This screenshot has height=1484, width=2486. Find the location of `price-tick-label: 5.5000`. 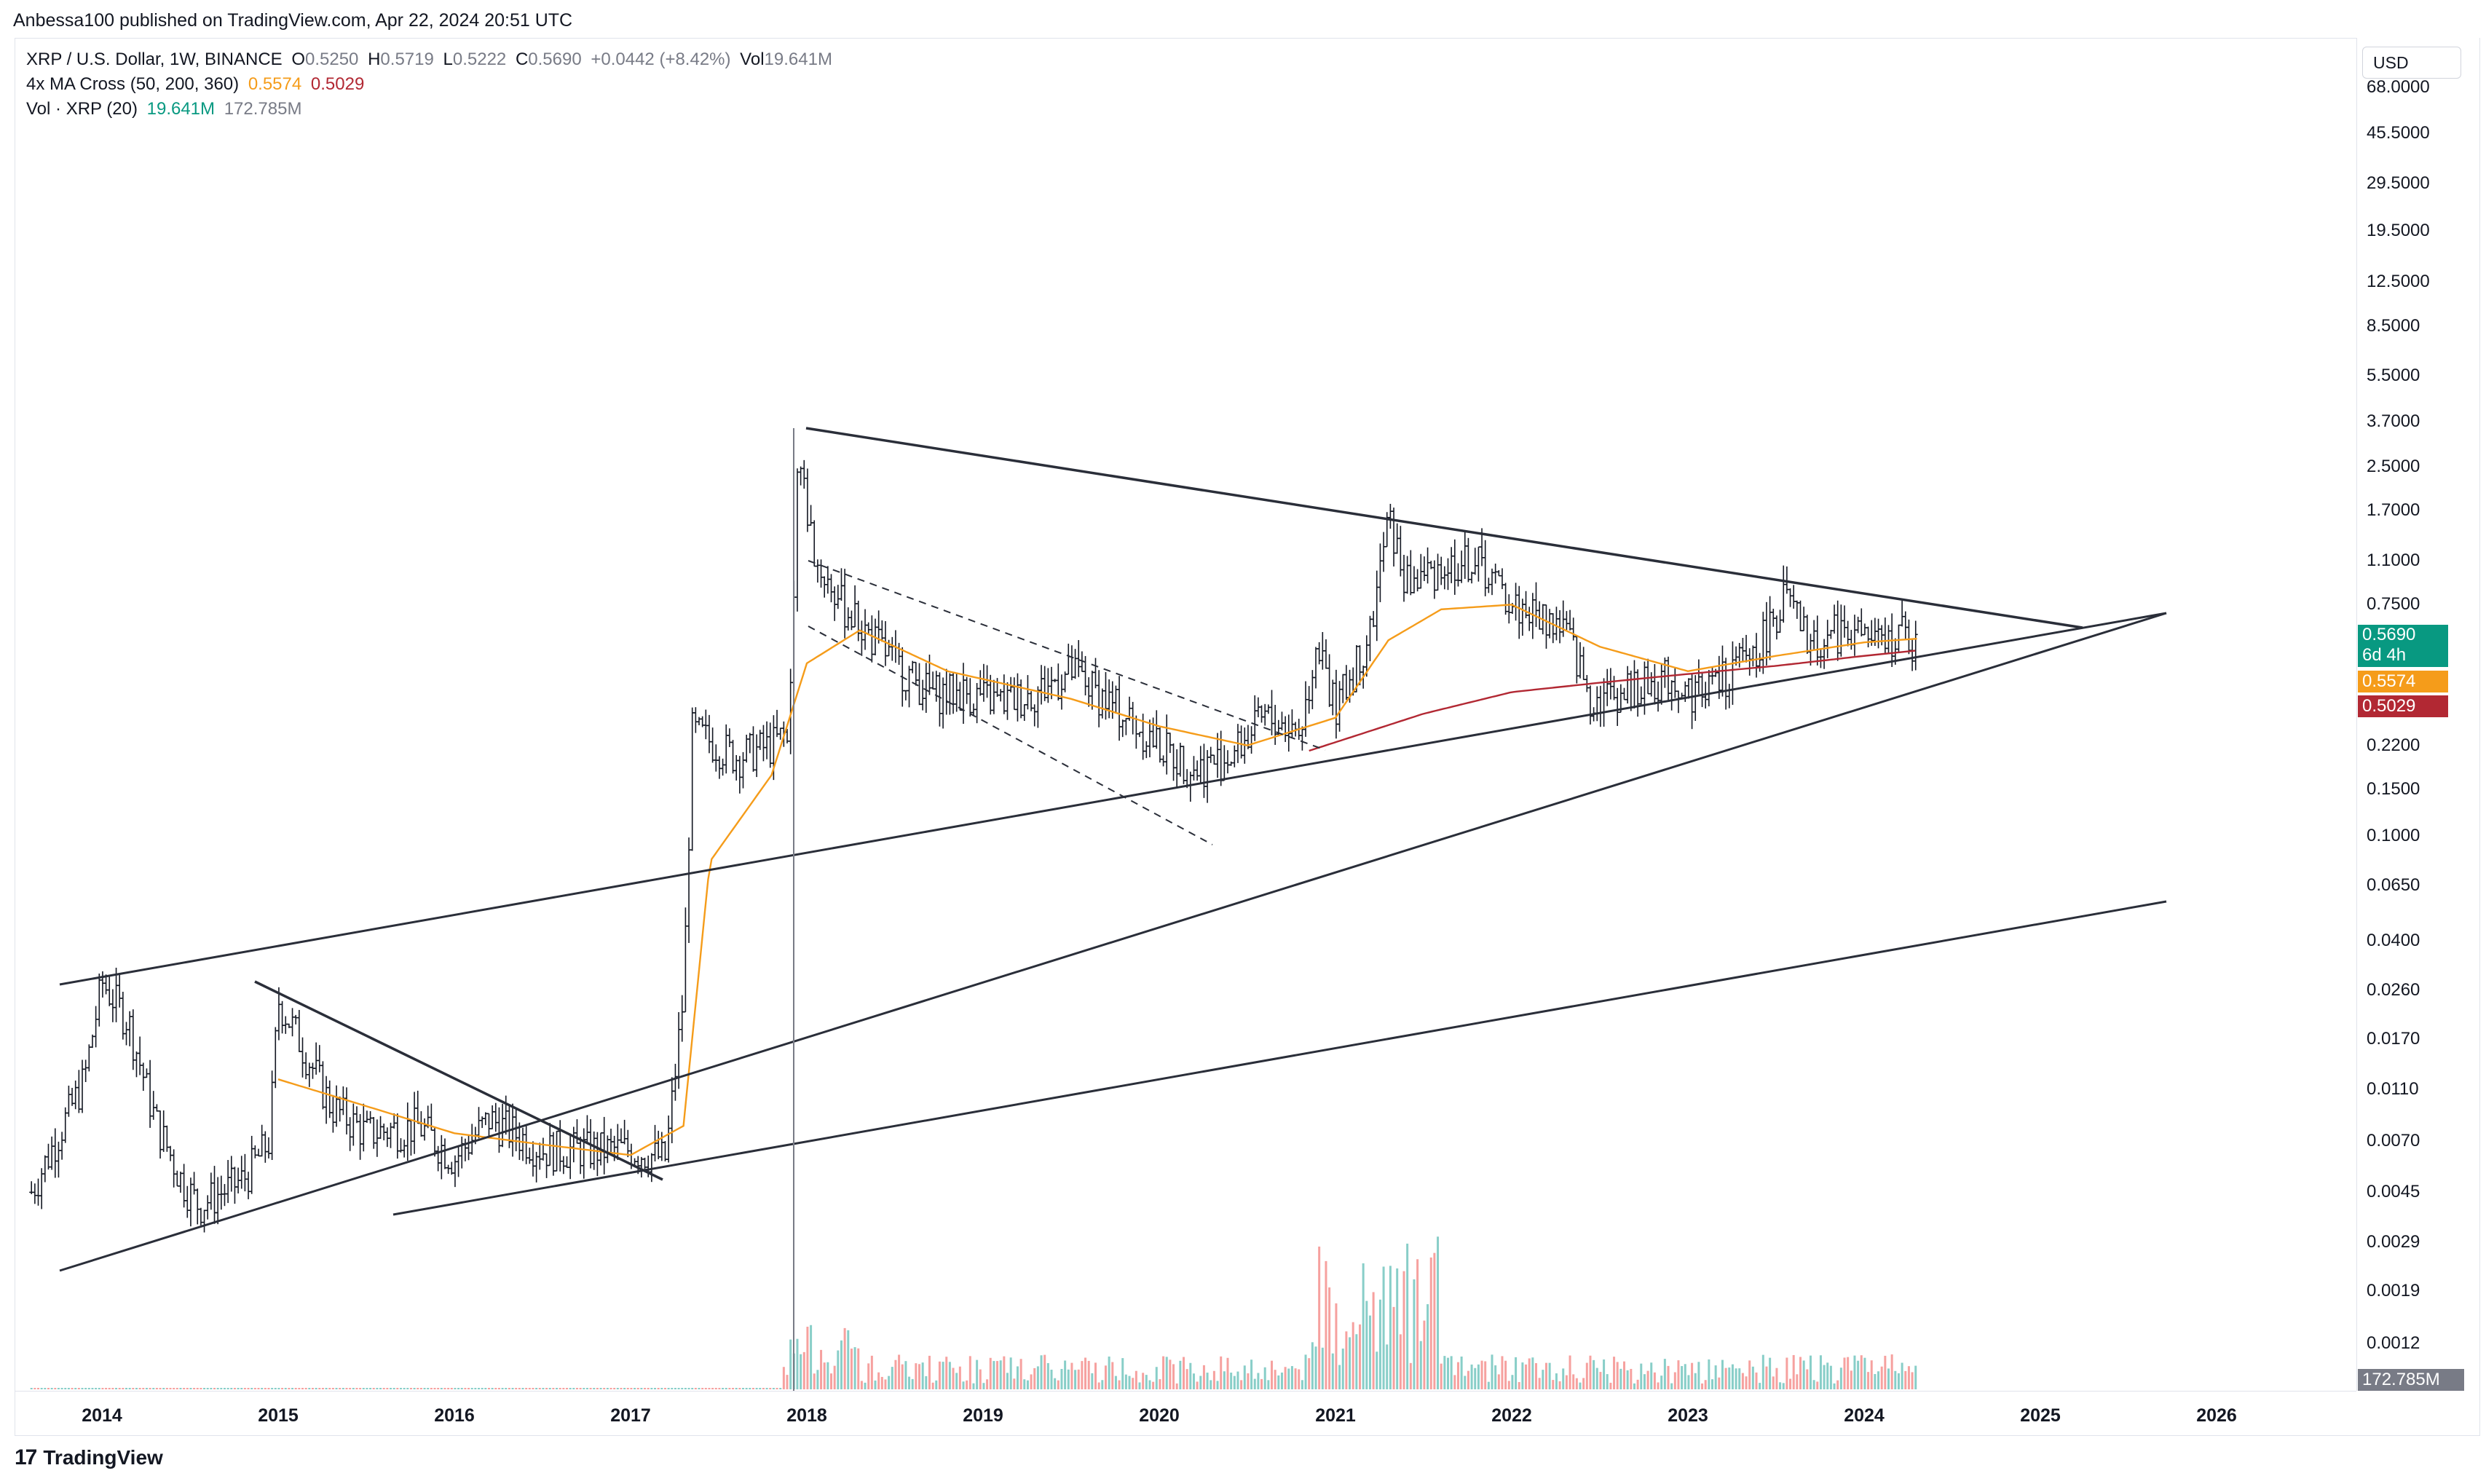

price-tick-label: 5.5000 is located at coordinates (2393, 376).